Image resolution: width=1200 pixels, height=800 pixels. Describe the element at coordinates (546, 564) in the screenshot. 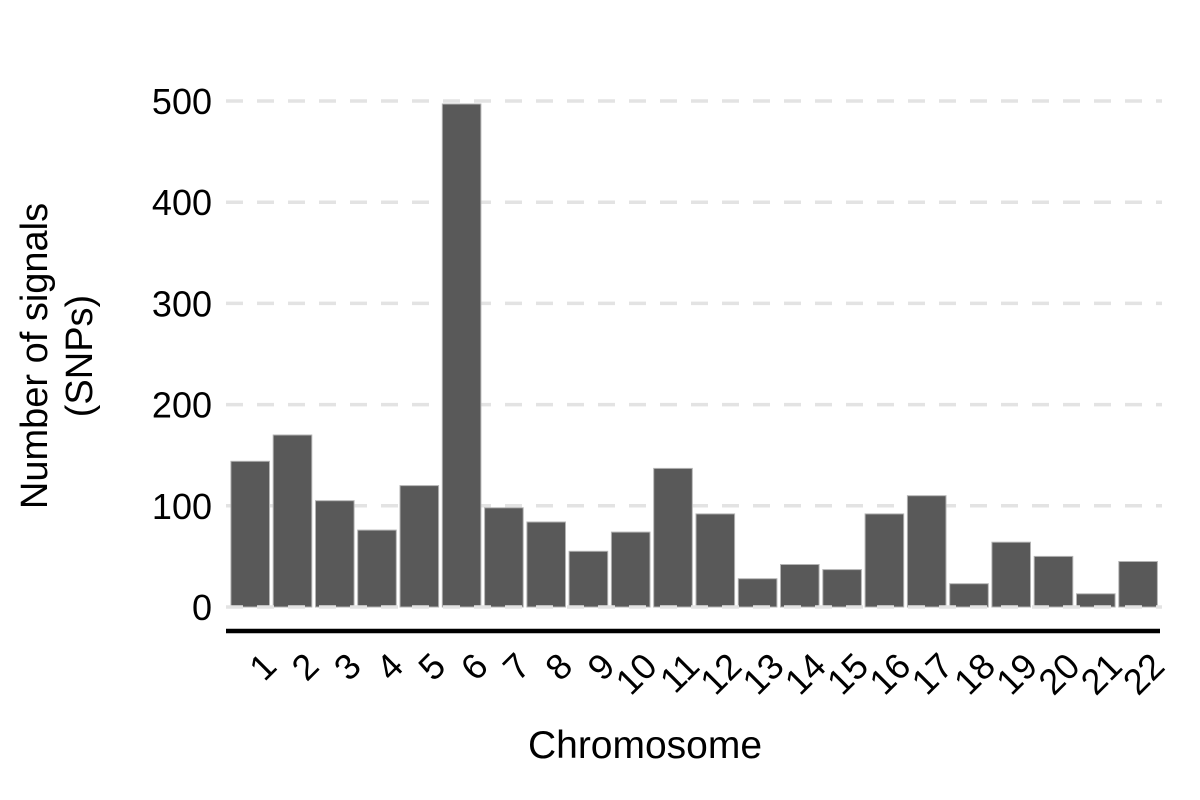

I see `bar-chr8` at that location.